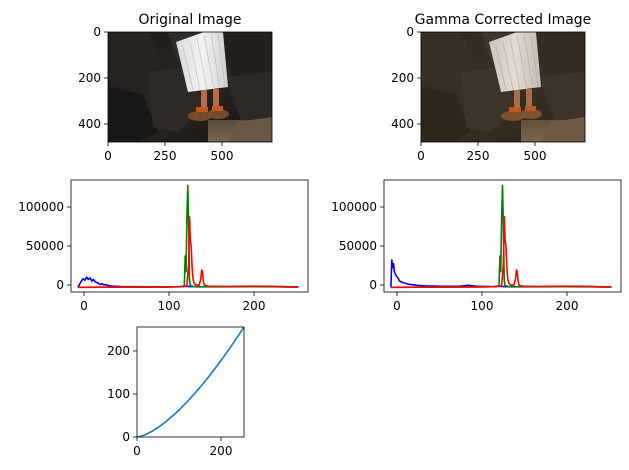 The height and width of the screenshot is (470, 629). I want to click on gamma-corrected-photo, so click(503, 87).